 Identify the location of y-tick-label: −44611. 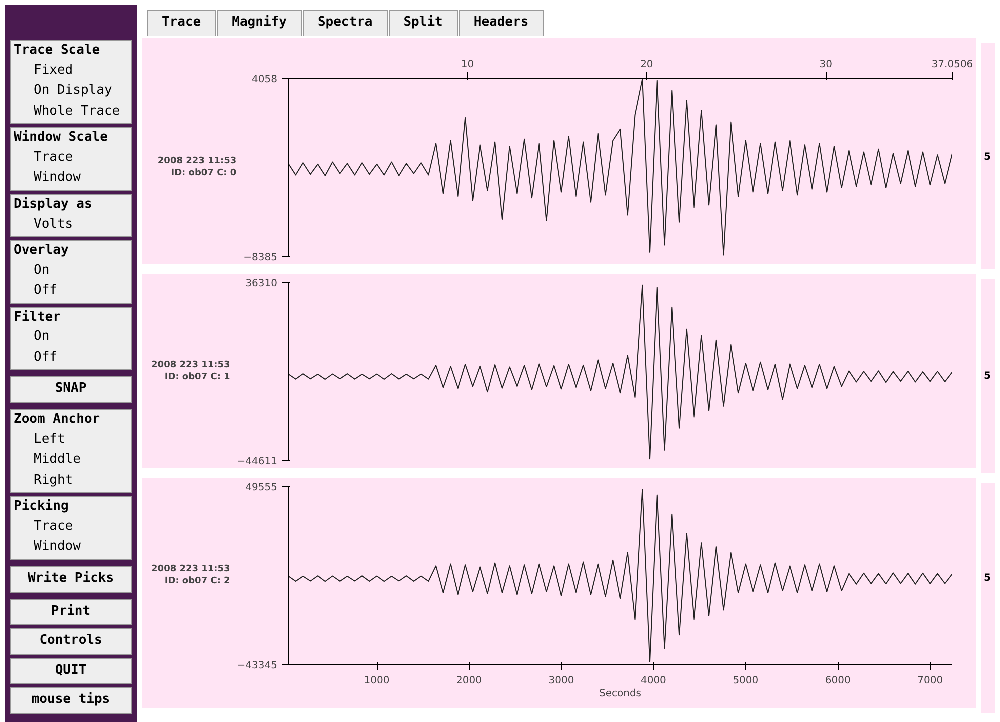
(257, 462).